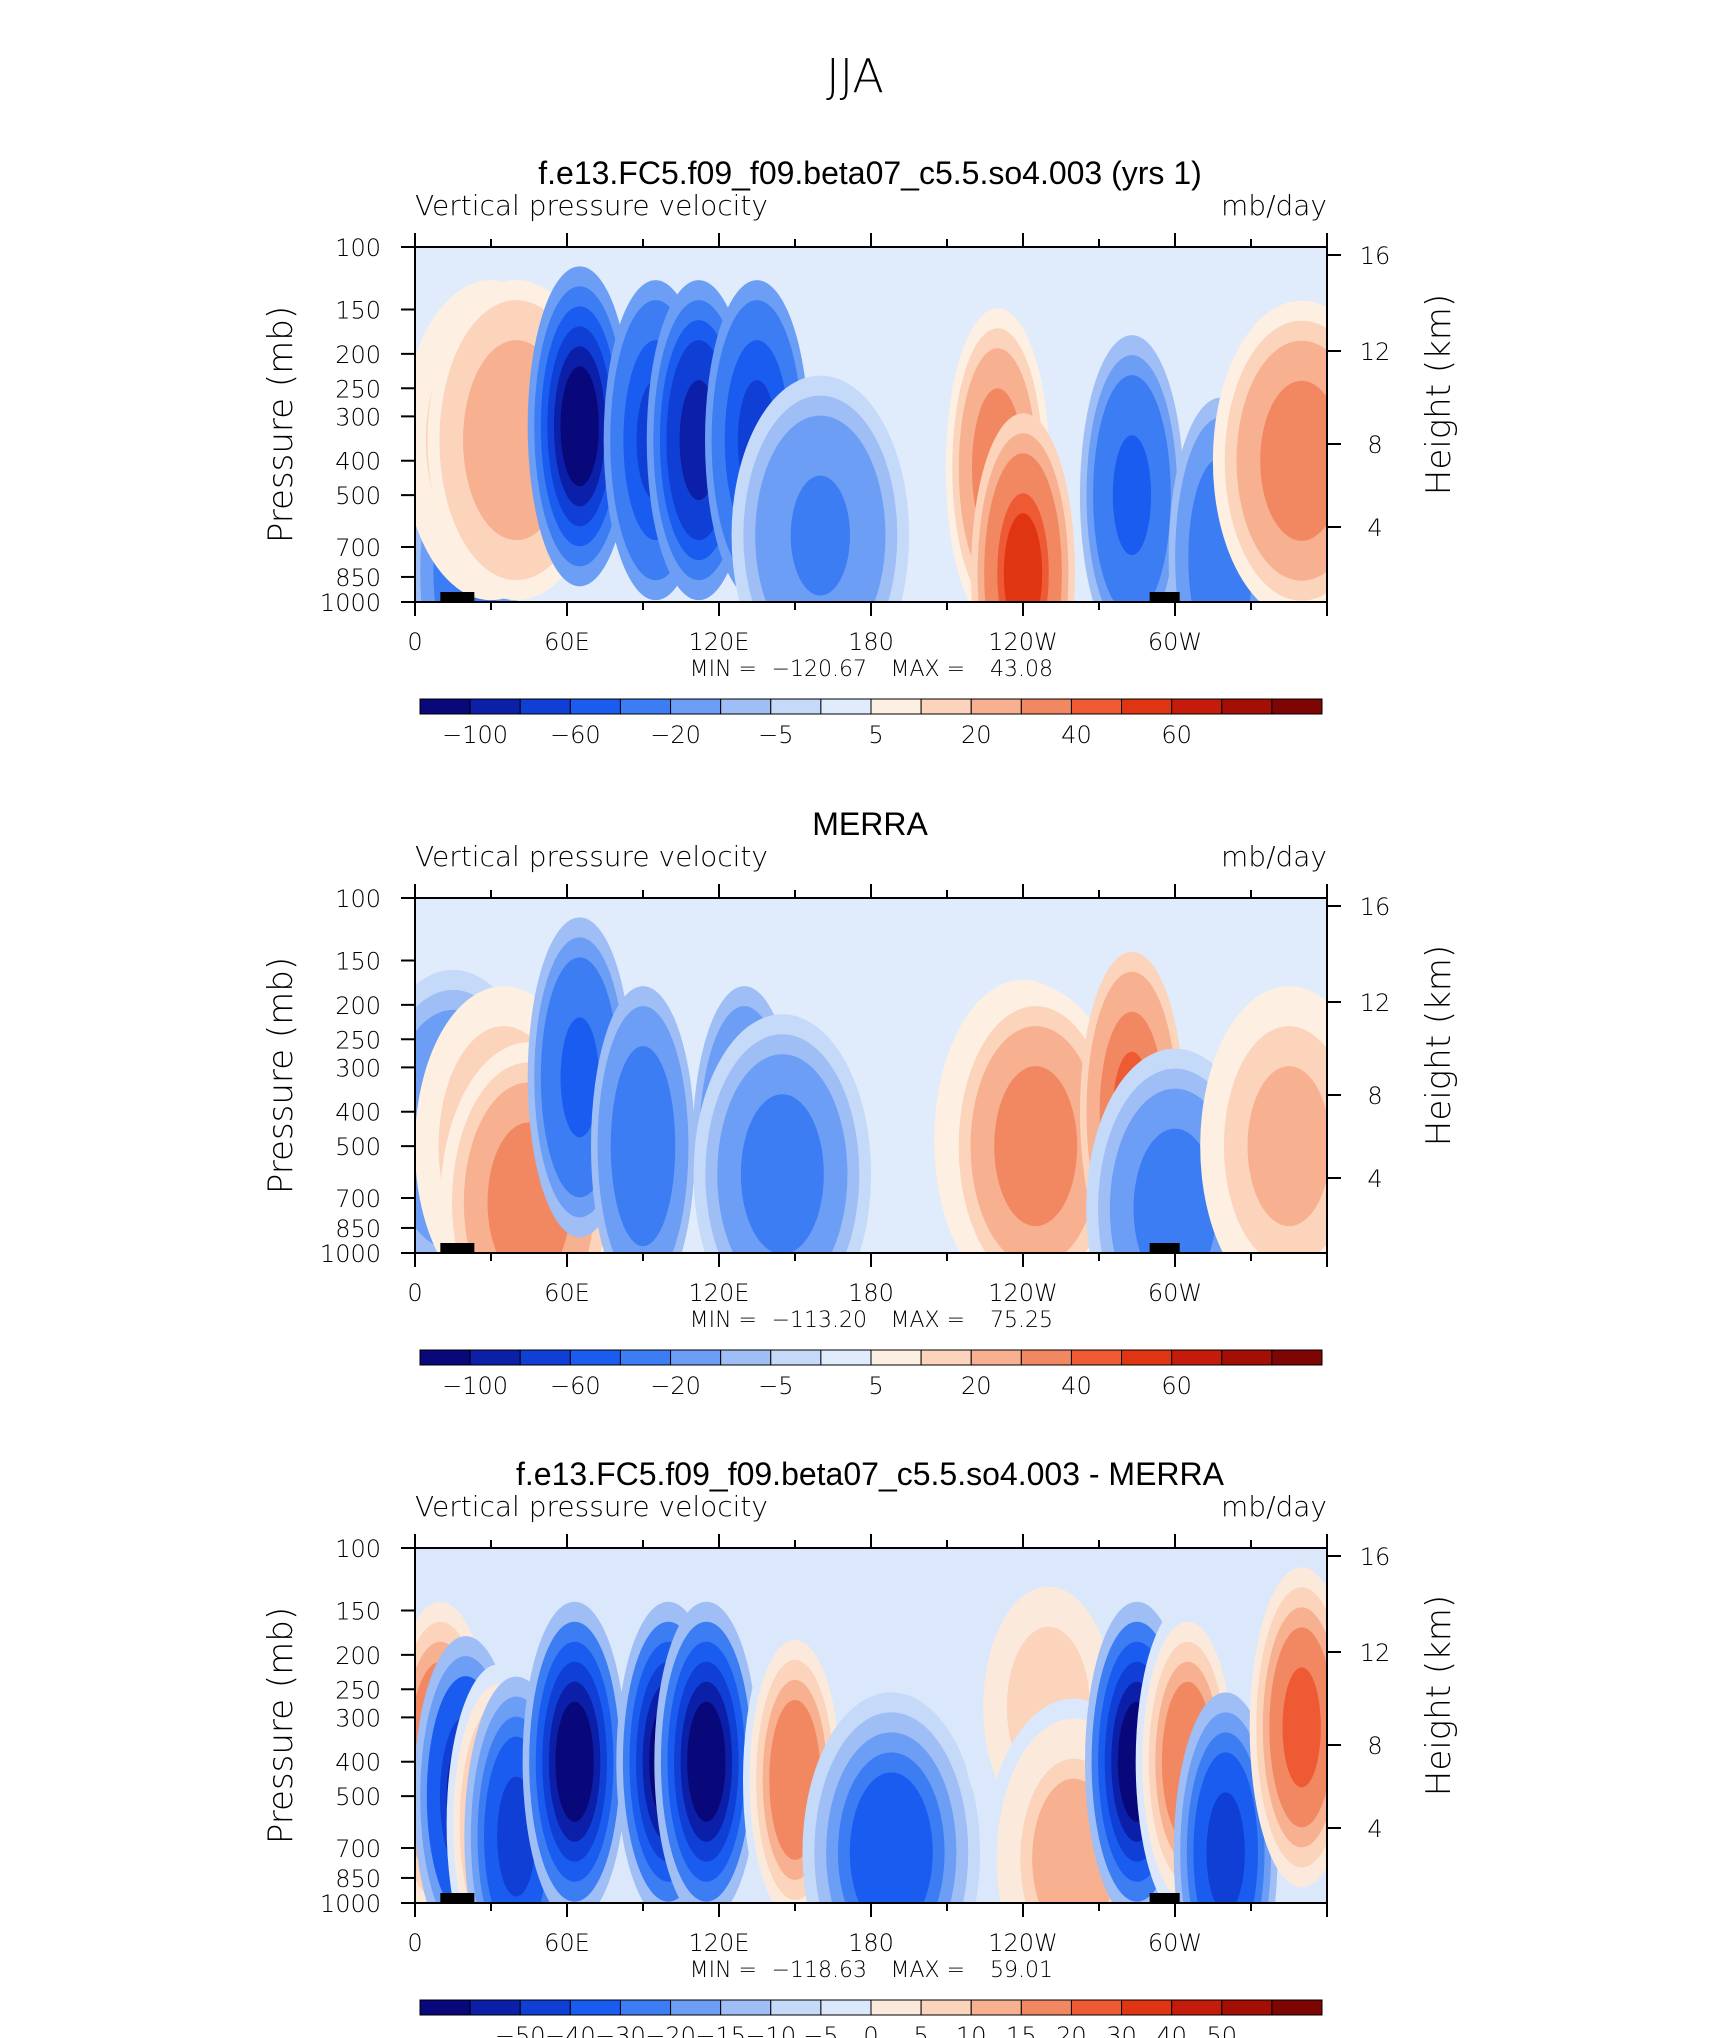 The image size is (1710, 2038). What do you see at coordinates (1021, 2030) in the screenshot?
I see `colorbar-label: 15` at bounding box center [1021, 2030].